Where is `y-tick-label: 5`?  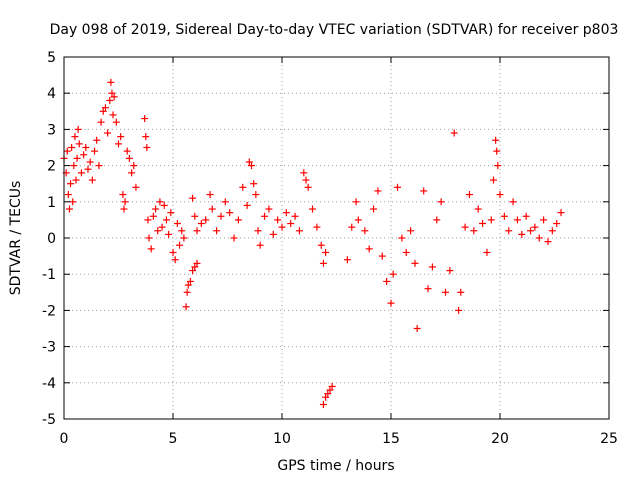 y-tick-label: 5 is located at coordinates (51, 58).